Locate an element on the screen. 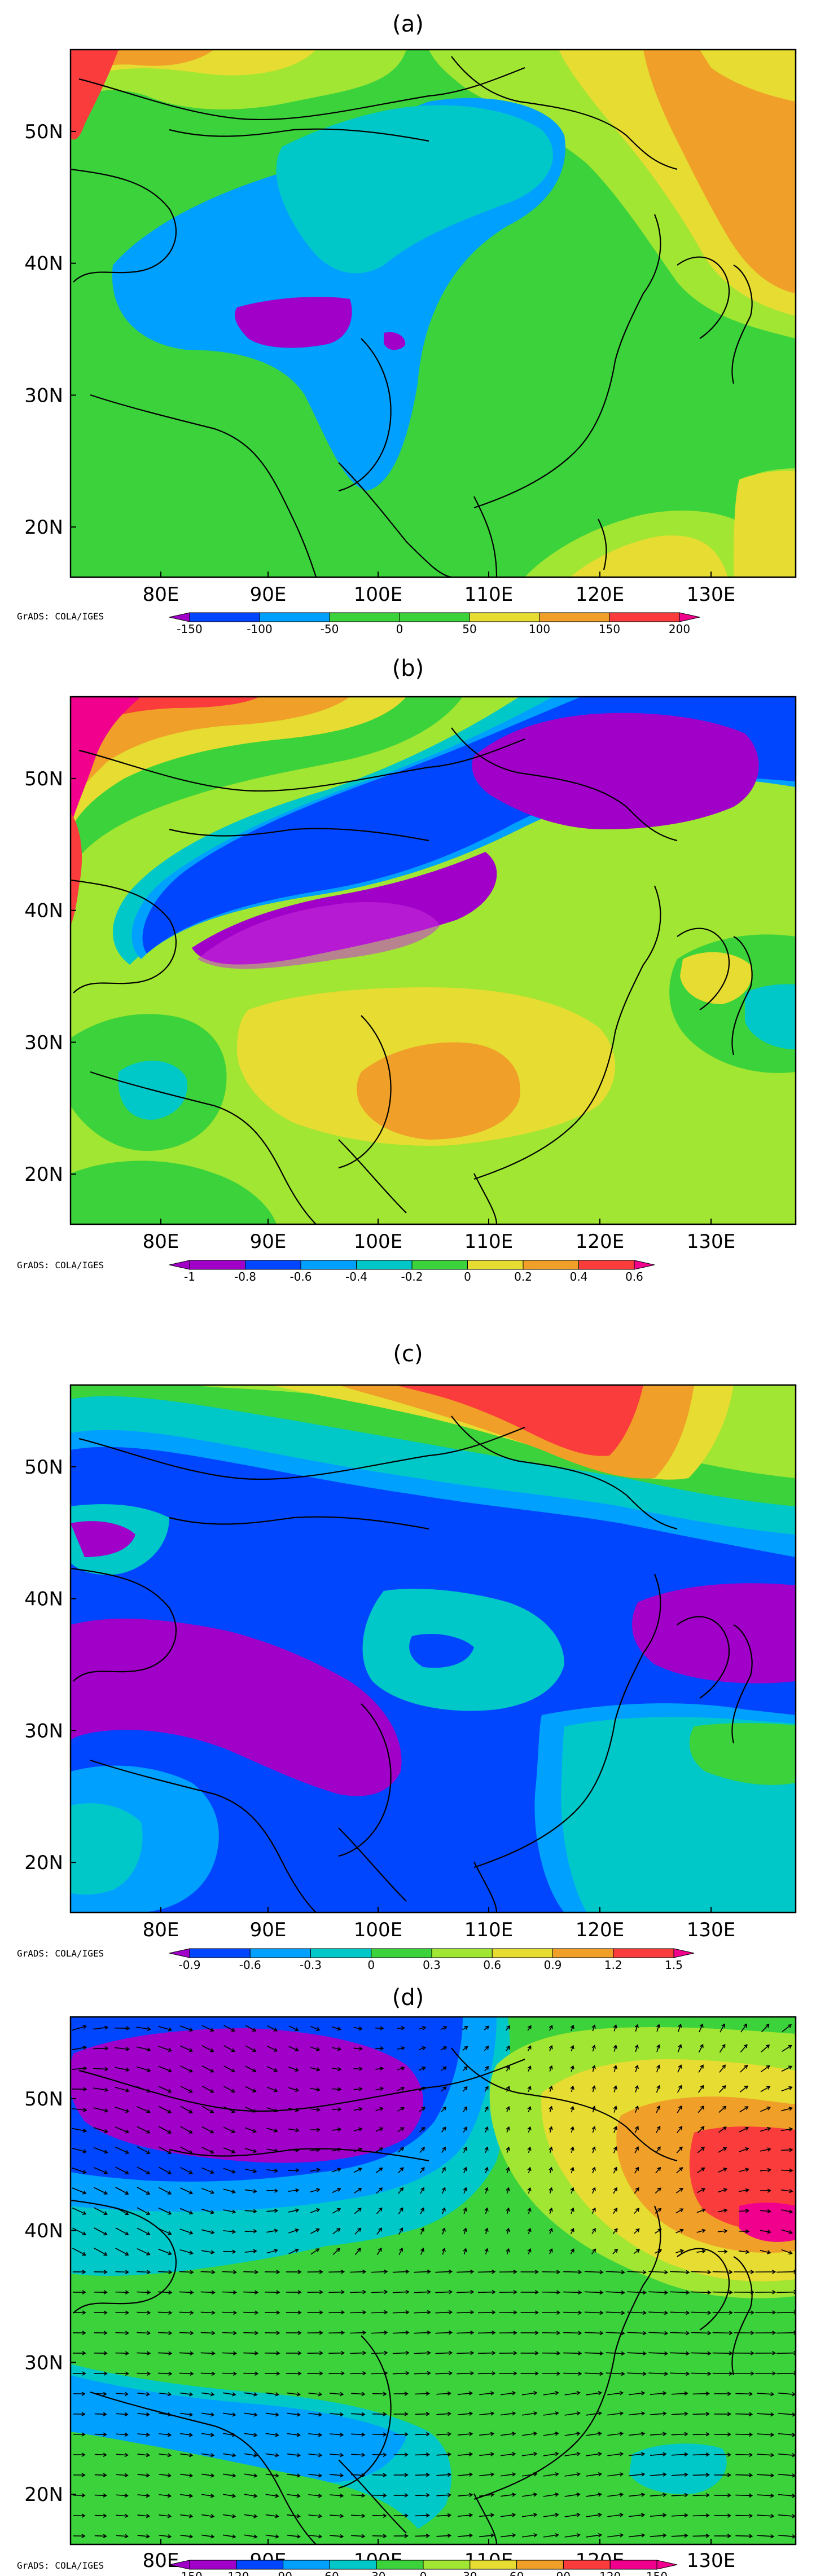  lon-tick-label: 80E is located at coordinates (161, 2561).